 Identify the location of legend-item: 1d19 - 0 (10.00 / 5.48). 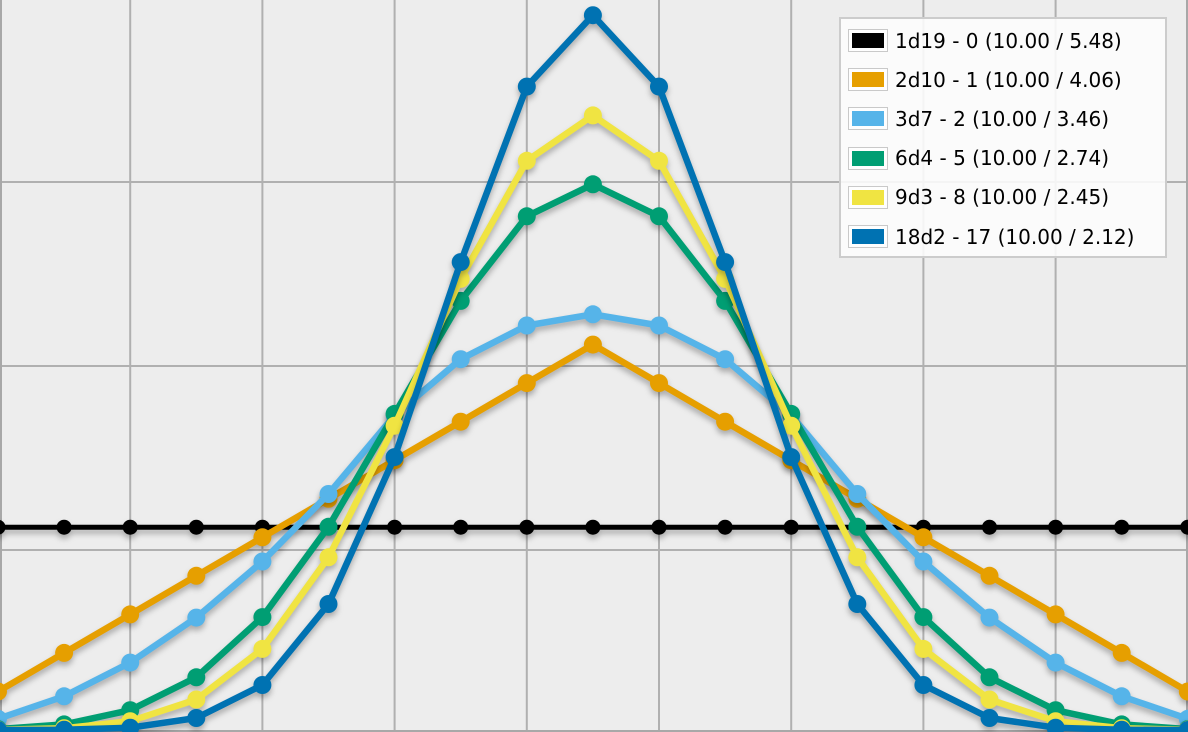
(1003, 40).